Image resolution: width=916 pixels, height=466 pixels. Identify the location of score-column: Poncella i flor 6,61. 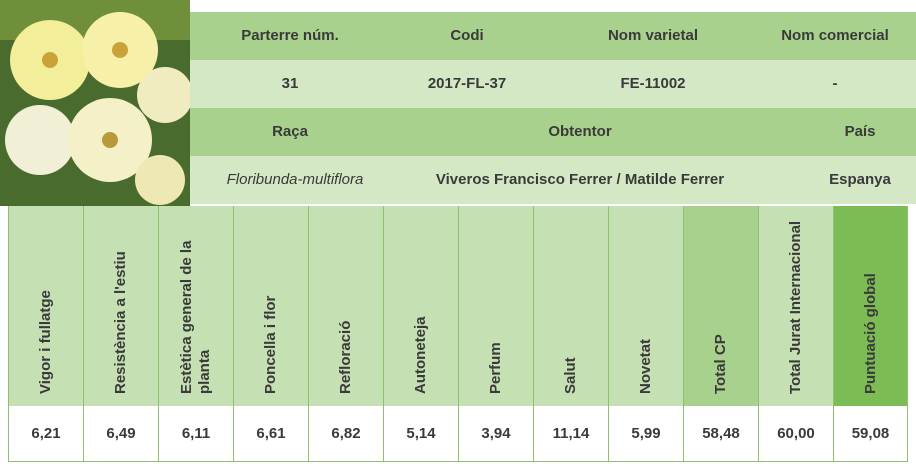
(270, 334).